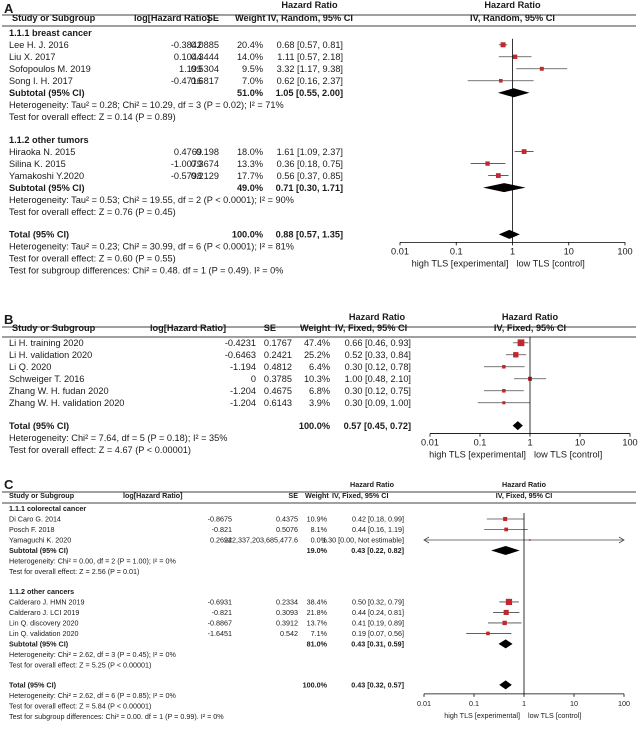  Describe the element at coordinates (41, 81) in the screenshot. I see `panel-a-row-4-study-name: Song I. H. 2017` at that location.